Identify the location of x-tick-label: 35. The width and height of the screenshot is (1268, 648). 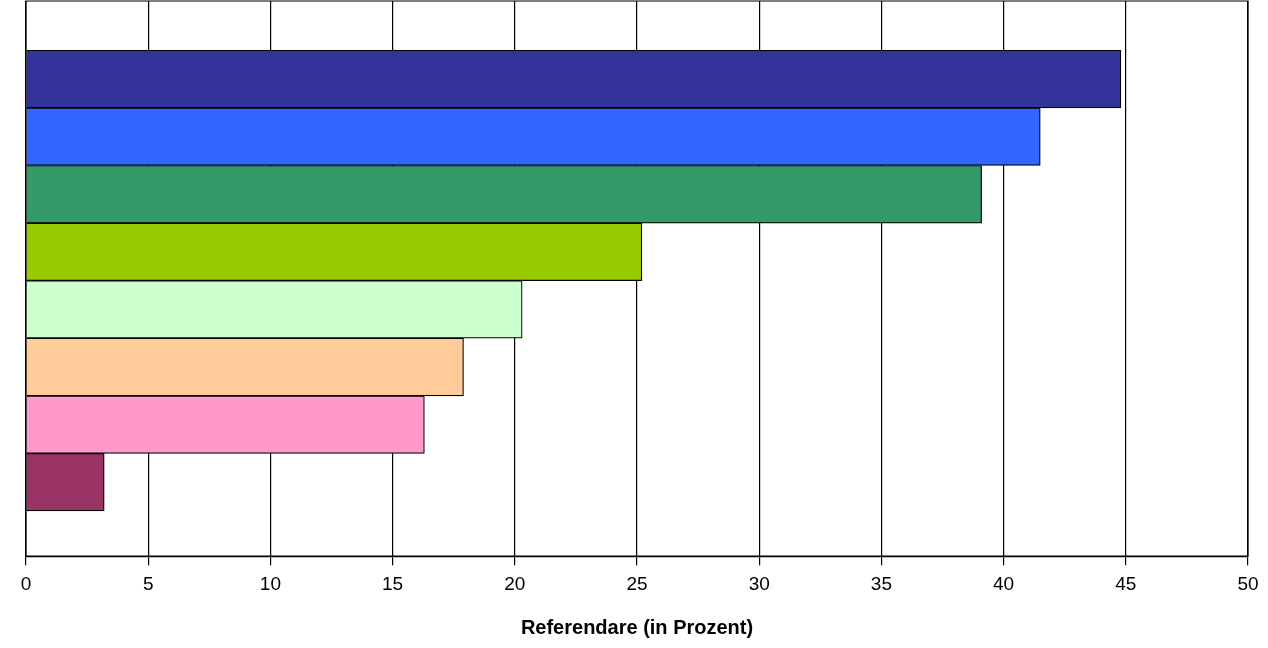
(881, 583).